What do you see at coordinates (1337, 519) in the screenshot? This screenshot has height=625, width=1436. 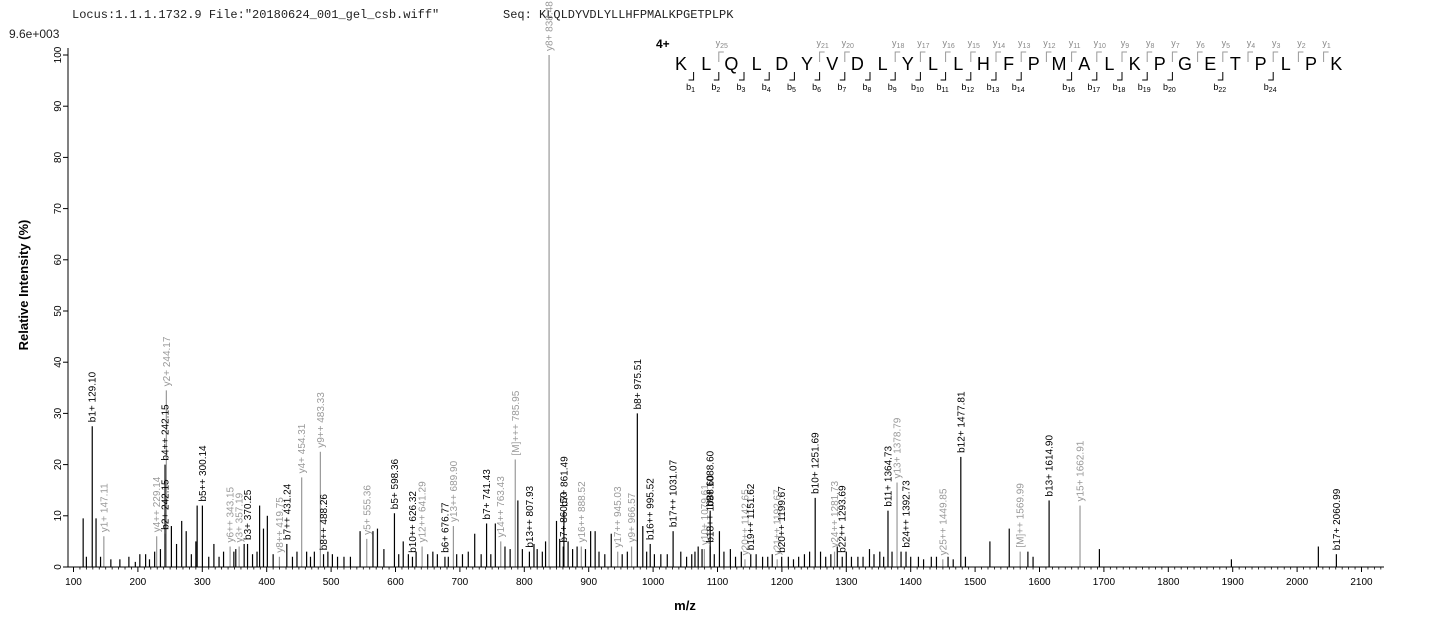 I see `peak-label: b17+ 2060.99` at bounding box center [1337, 519].